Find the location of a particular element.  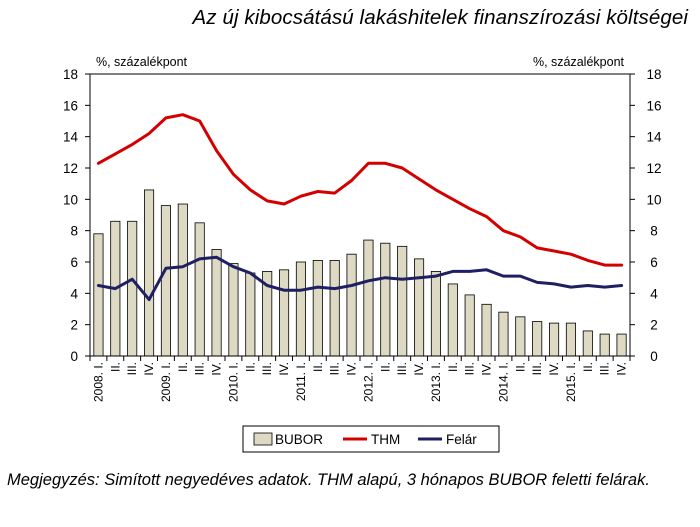

legend: BUBOR THM Felár is located at coordinates (371, 439).